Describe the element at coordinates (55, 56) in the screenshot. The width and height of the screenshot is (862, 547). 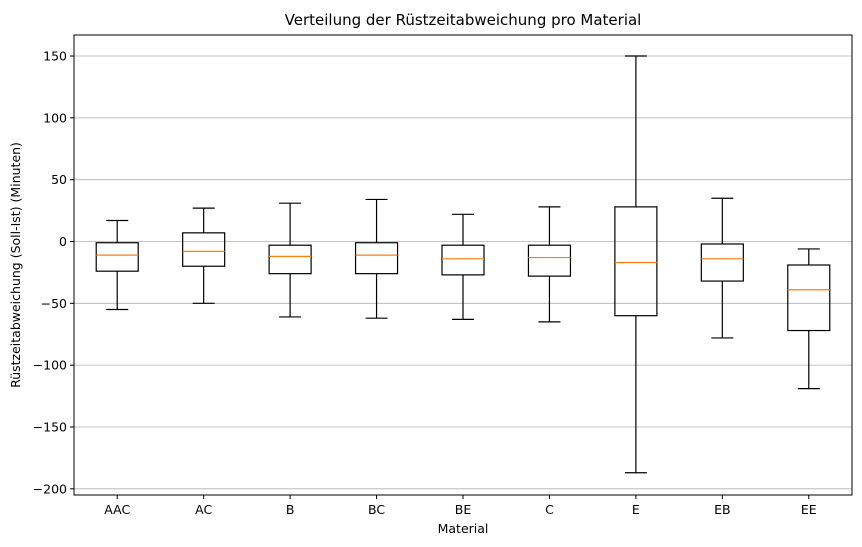
I see `y-tick-label: 150` at that location.